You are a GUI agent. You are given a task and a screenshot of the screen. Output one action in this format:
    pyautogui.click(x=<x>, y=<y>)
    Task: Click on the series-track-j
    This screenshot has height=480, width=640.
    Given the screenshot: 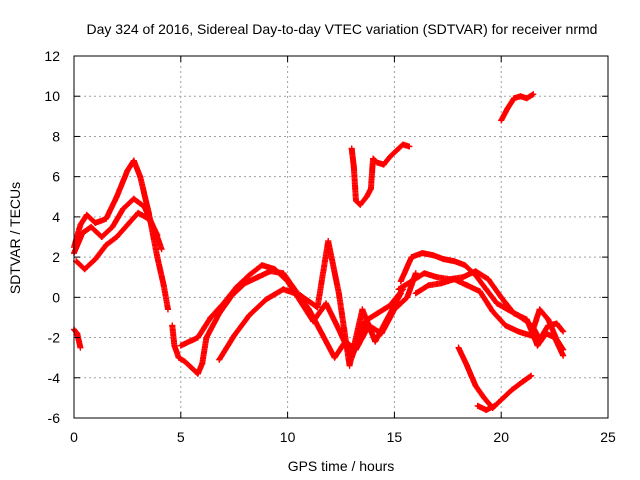 What is the action you would take?
    pyautogui.click(x=481, y=313)
    